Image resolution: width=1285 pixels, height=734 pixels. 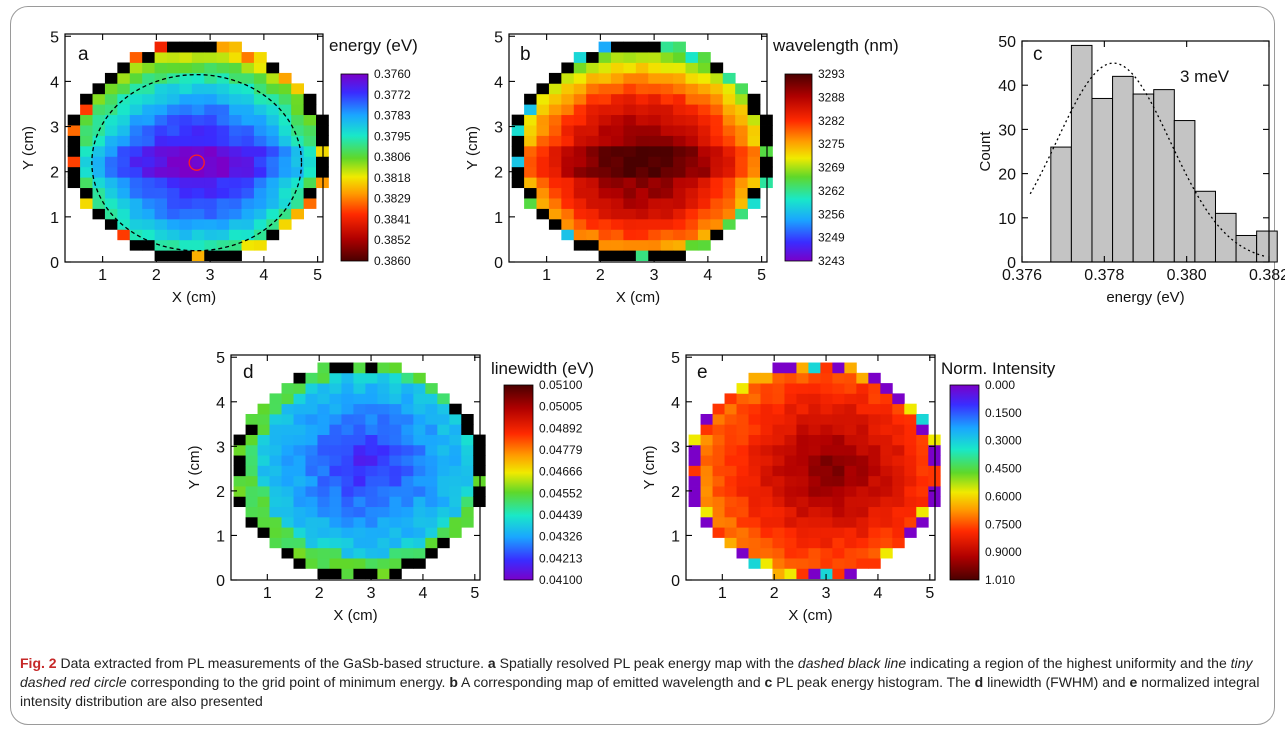 I want to click on panel-b-colorbar-tick: 3256, so click(x=831, y=214).